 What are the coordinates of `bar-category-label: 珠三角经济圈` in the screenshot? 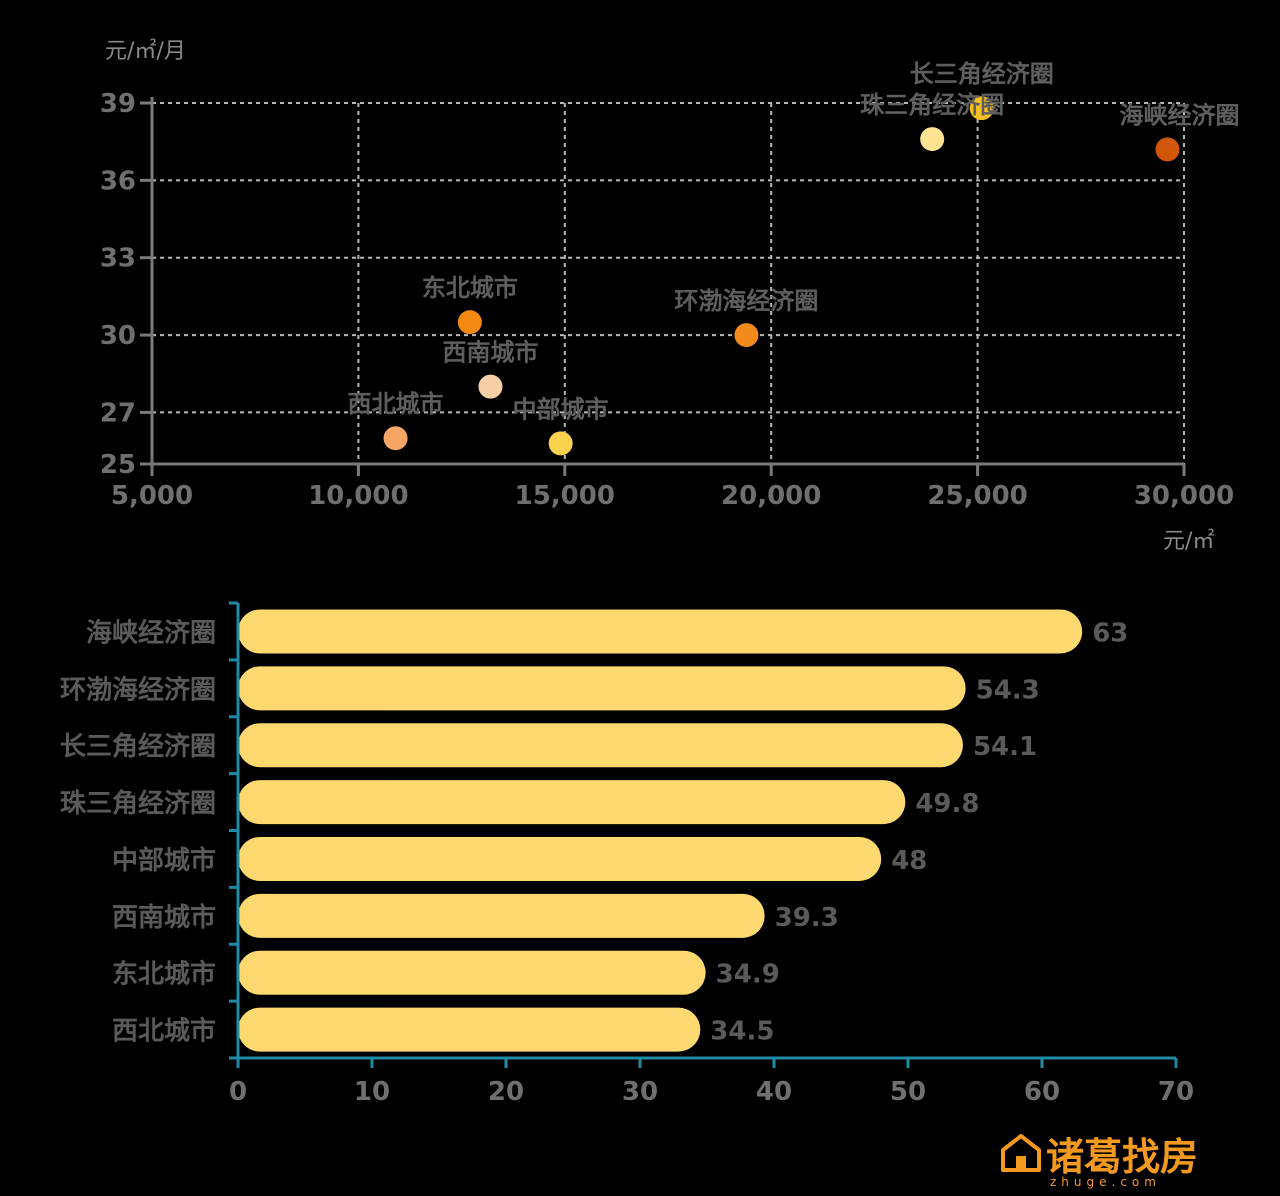 It's located at (138, 803).